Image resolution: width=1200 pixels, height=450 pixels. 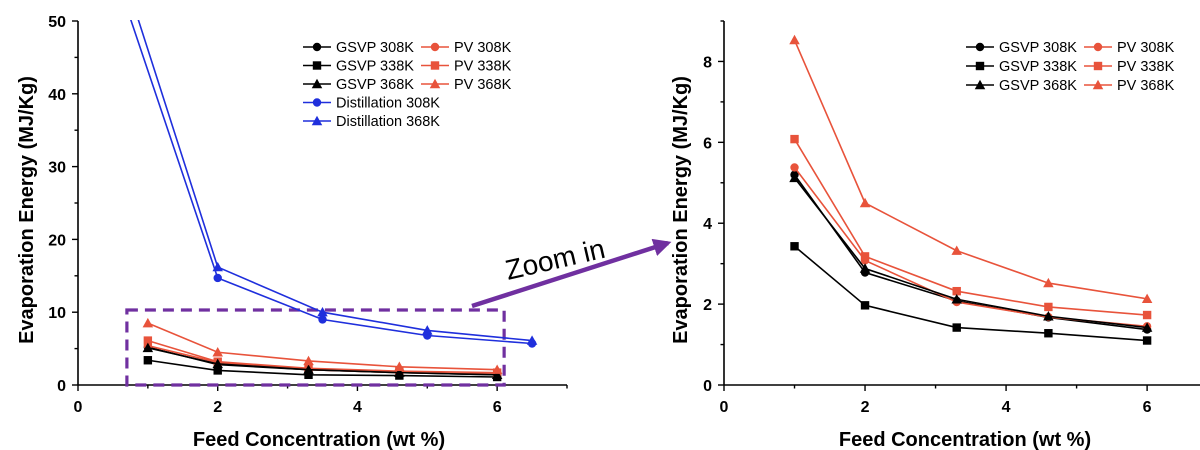 I want to click on p0-legend-label-pv-368k: PV 368K, so click(x=483, y=85).